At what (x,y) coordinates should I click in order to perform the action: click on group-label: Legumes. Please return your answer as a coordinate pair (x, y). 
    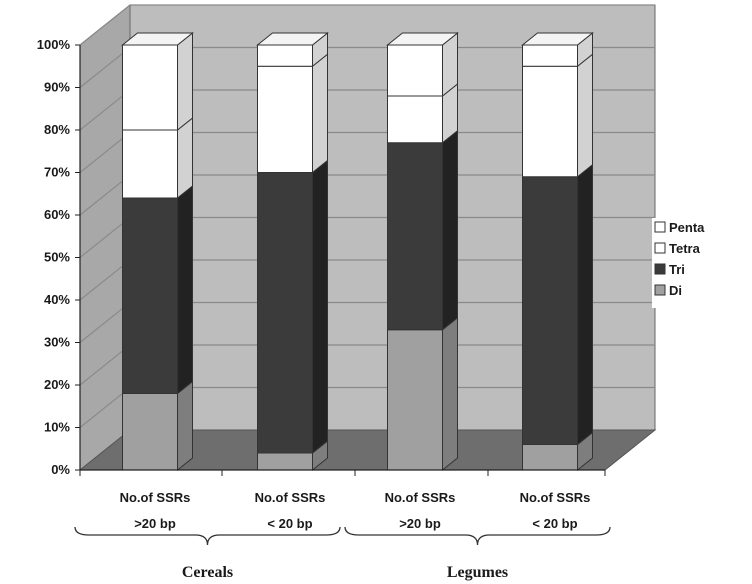
    Looking at the image, I should click on (477, 572).